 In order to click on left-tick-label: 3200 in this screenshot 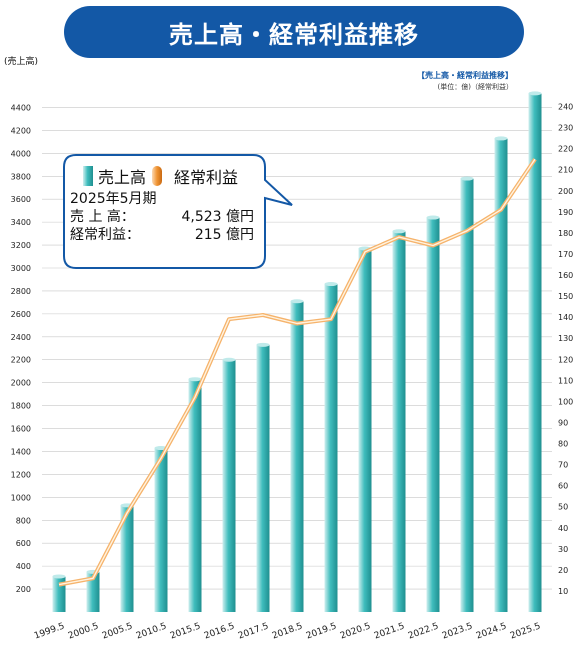, I will do `click(21, 245)`.